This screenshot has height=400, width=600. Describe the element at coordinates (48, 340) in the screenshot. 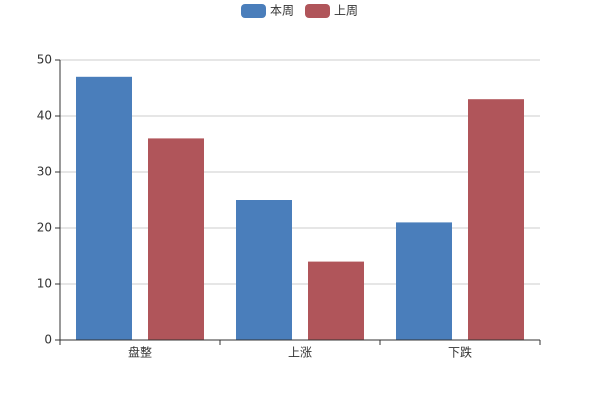

I see `y-tick-label: 0` at that location.